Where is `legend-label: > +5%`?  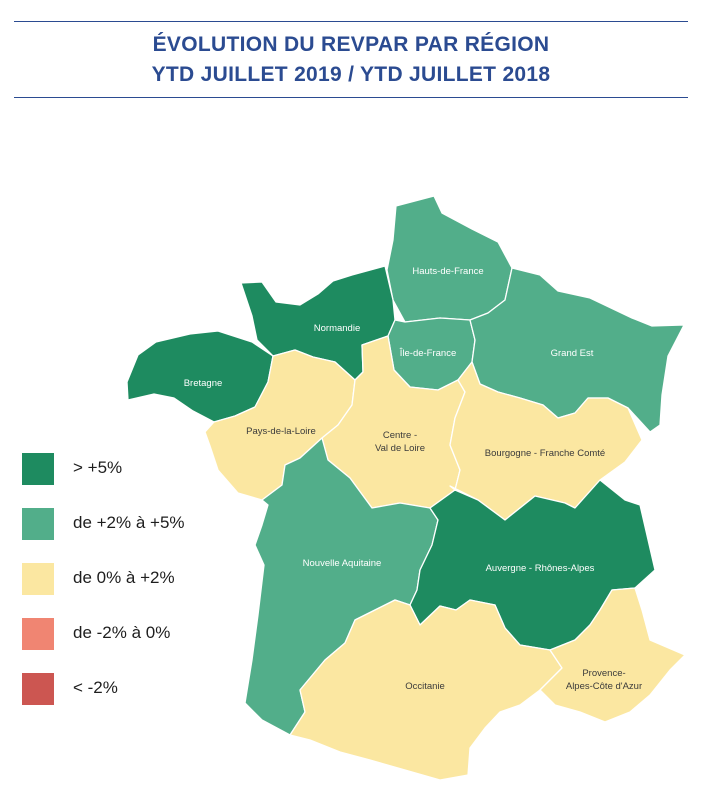 legend-label: > +5% is located at coordinates (98, 467).